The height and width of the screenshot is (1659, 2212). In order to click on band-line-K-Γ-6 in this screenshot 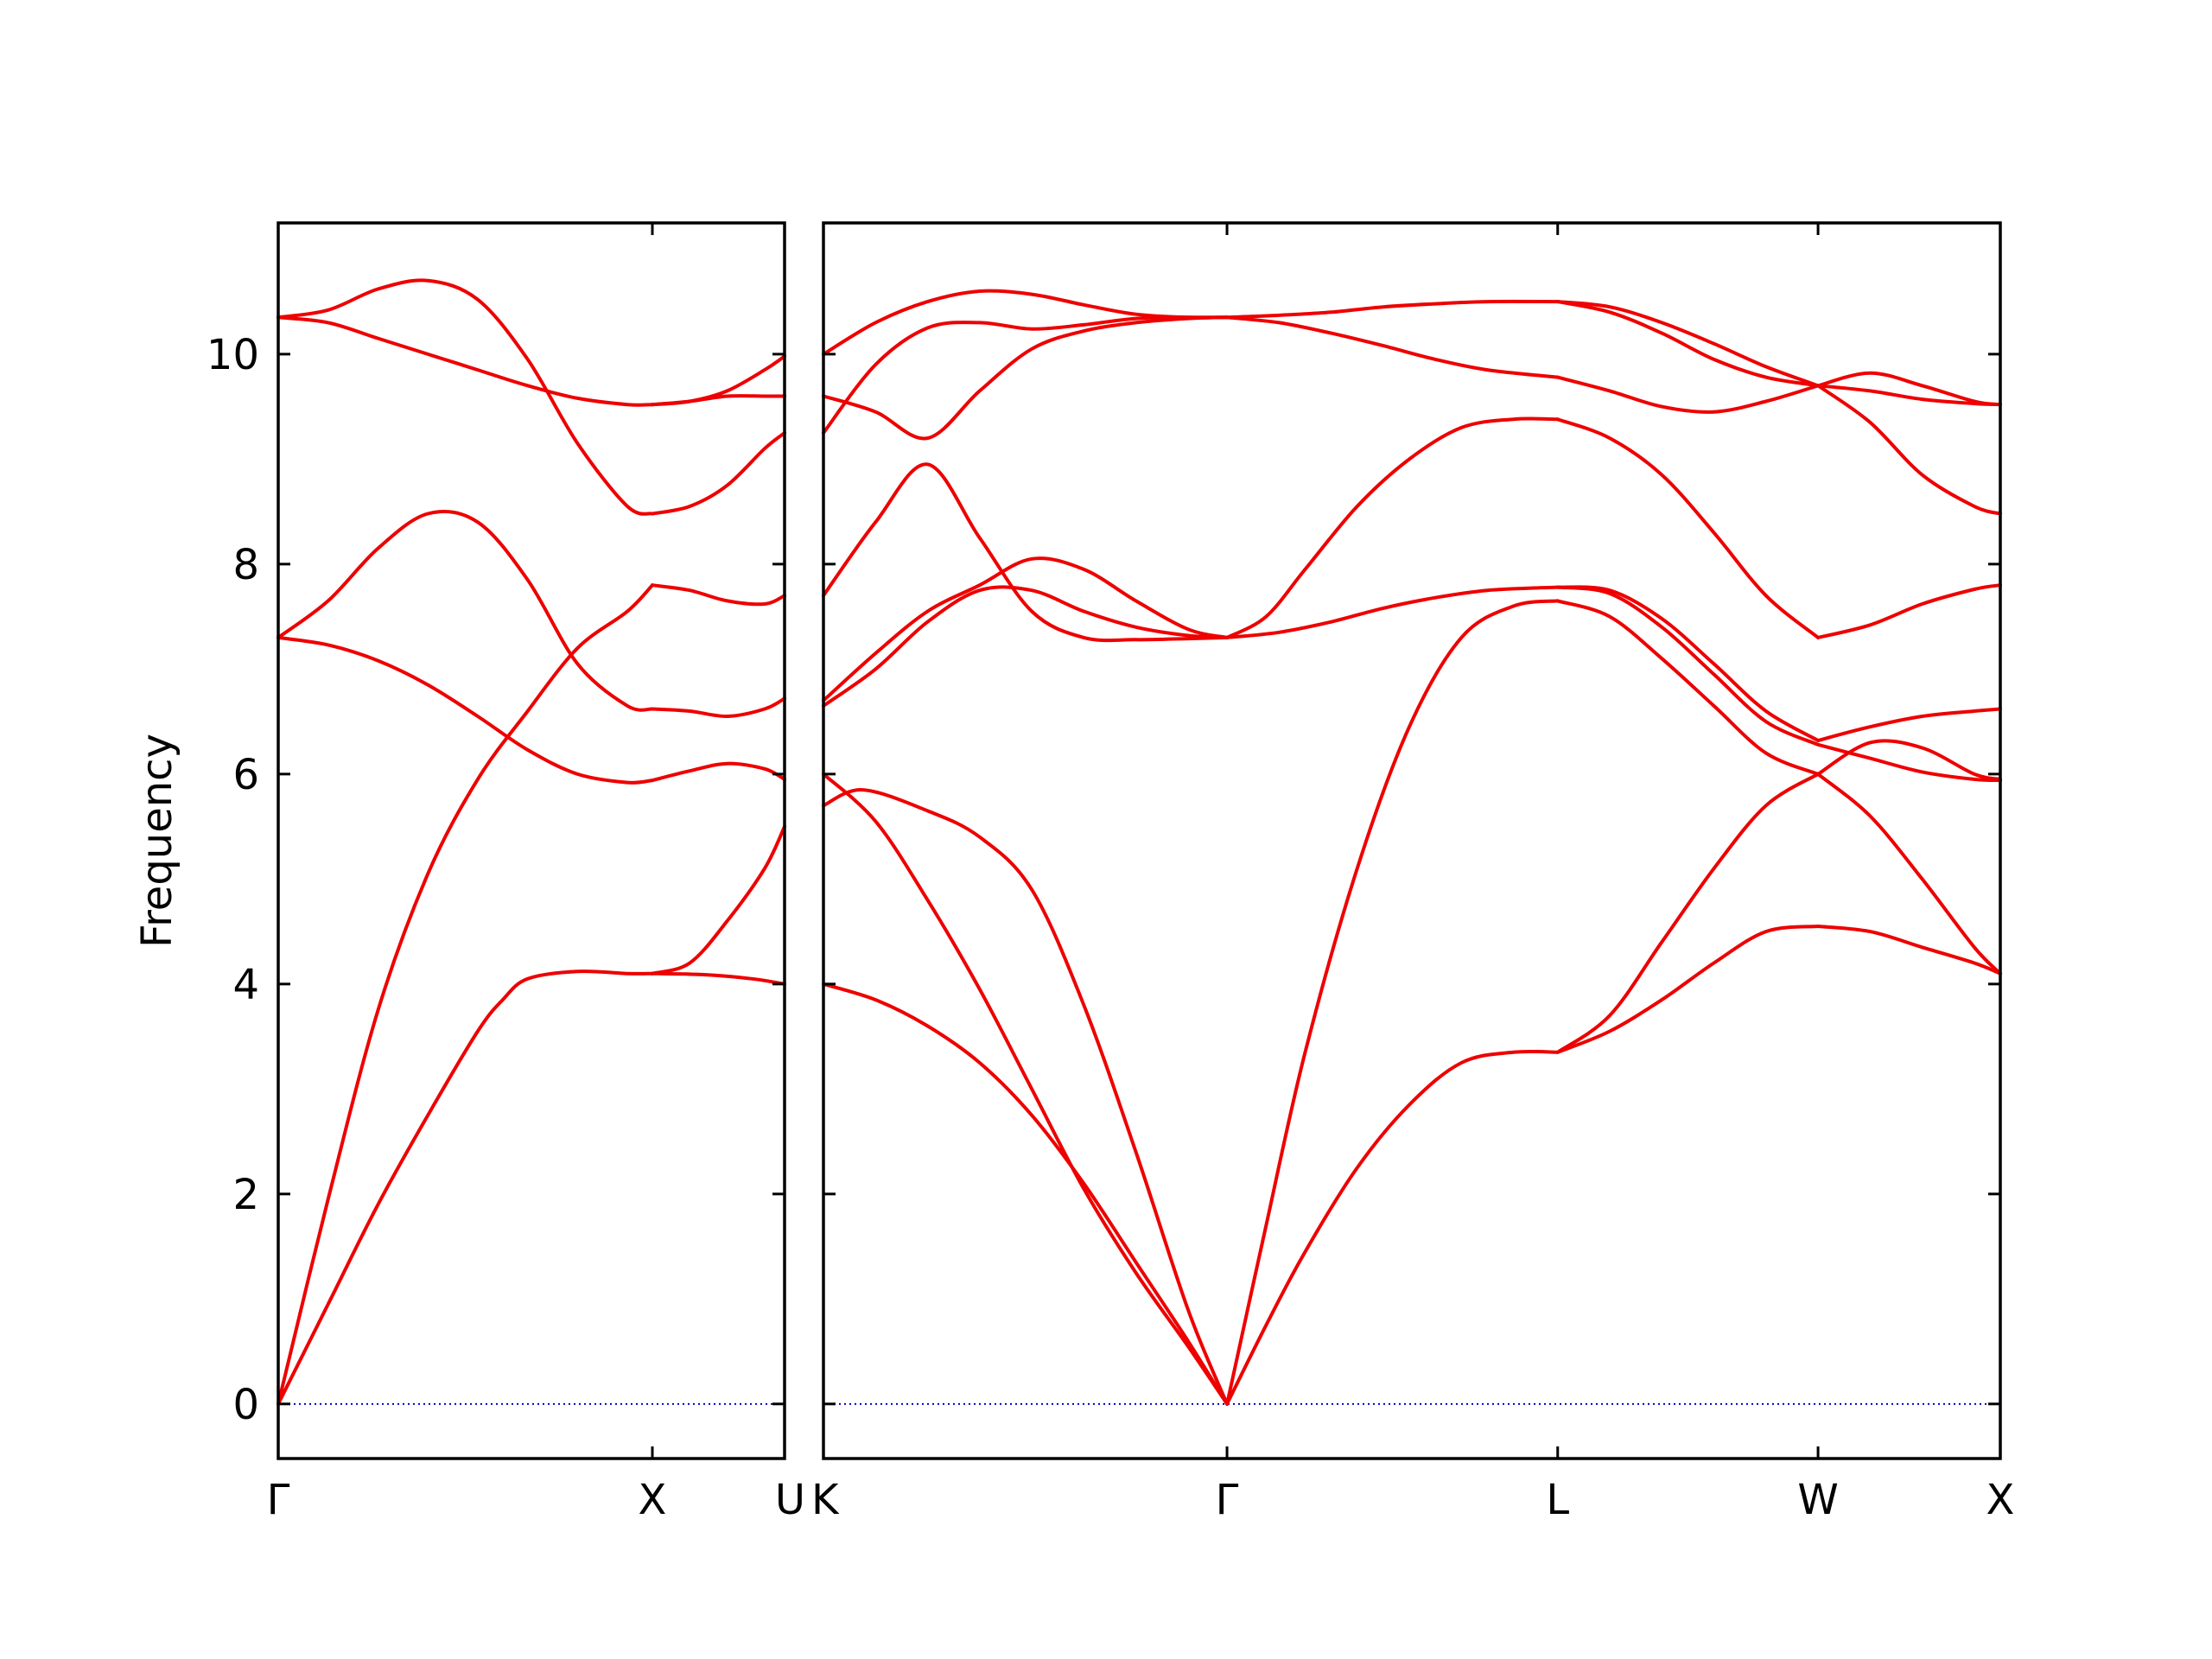, I will do `click(1026, 552)`.